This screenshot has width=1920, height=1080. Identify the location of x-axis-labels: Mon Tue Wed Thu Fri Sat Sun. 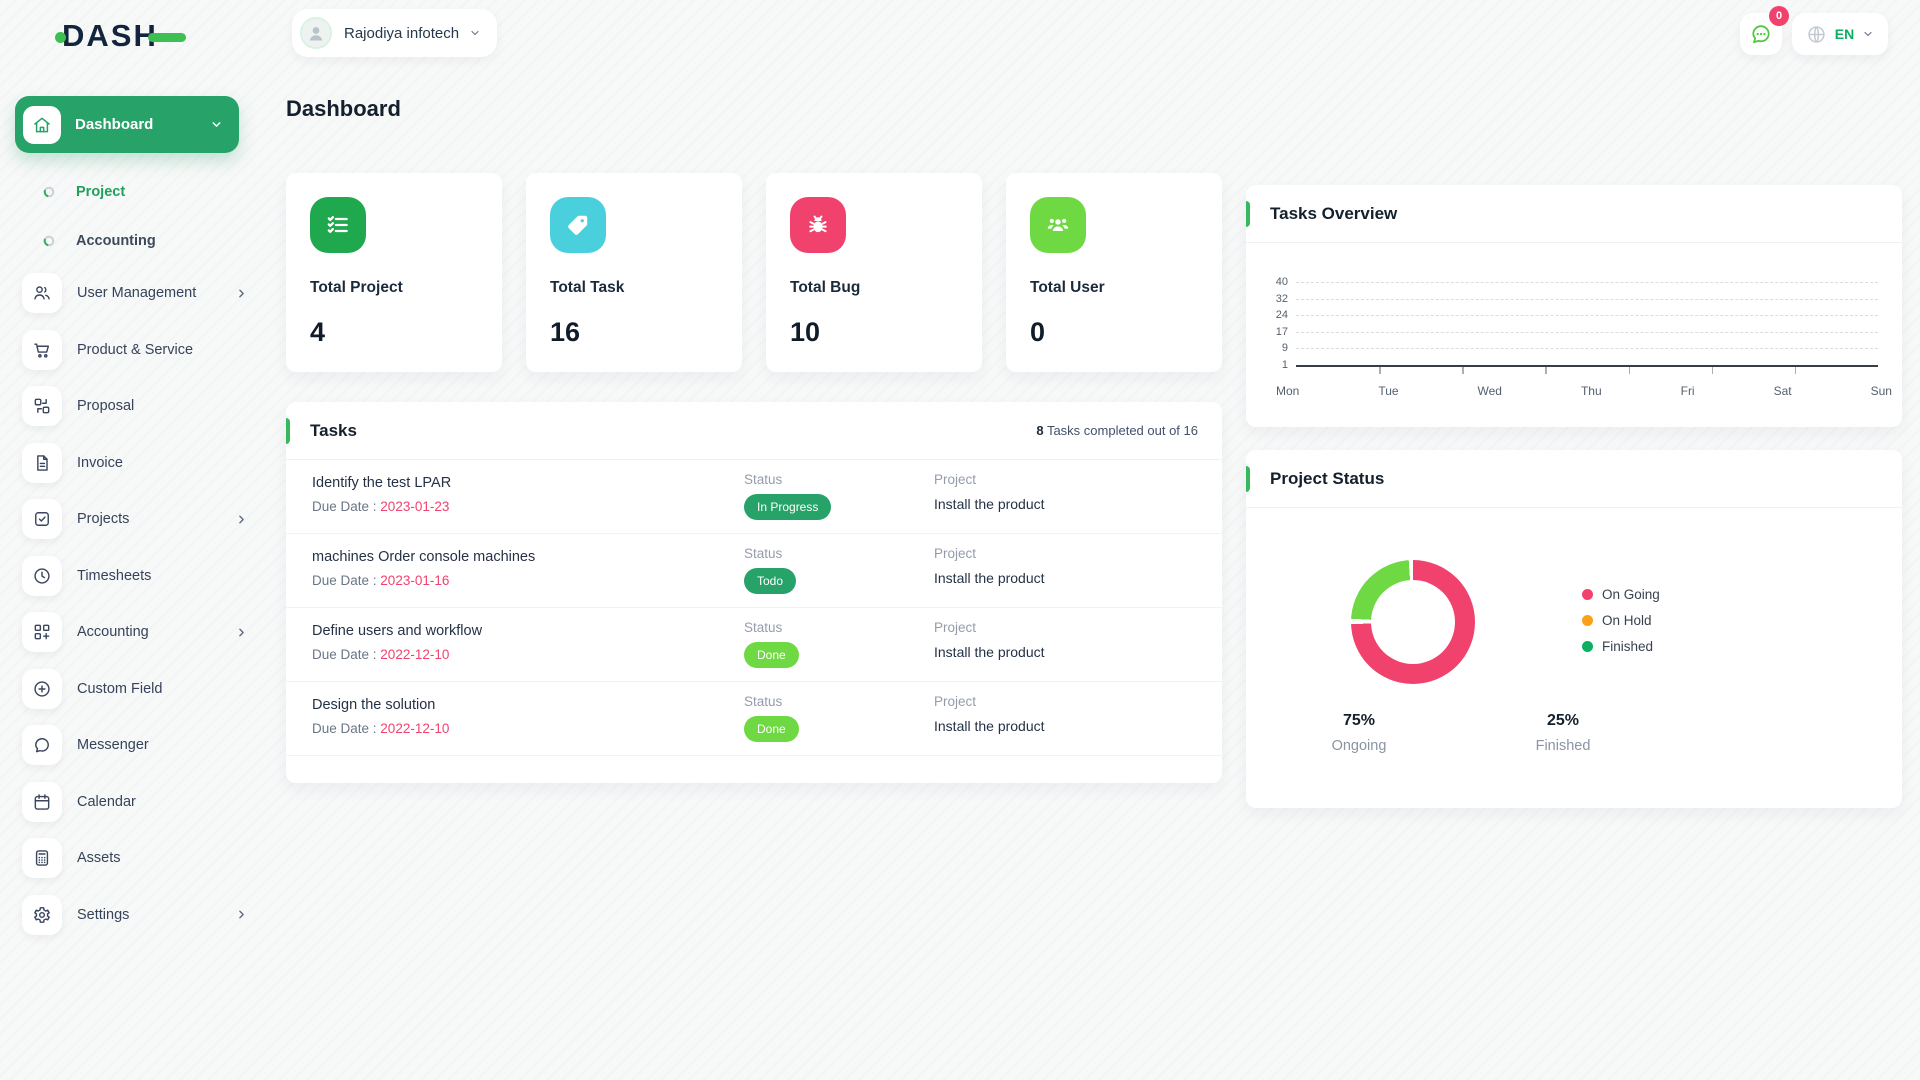
(1584, 391).